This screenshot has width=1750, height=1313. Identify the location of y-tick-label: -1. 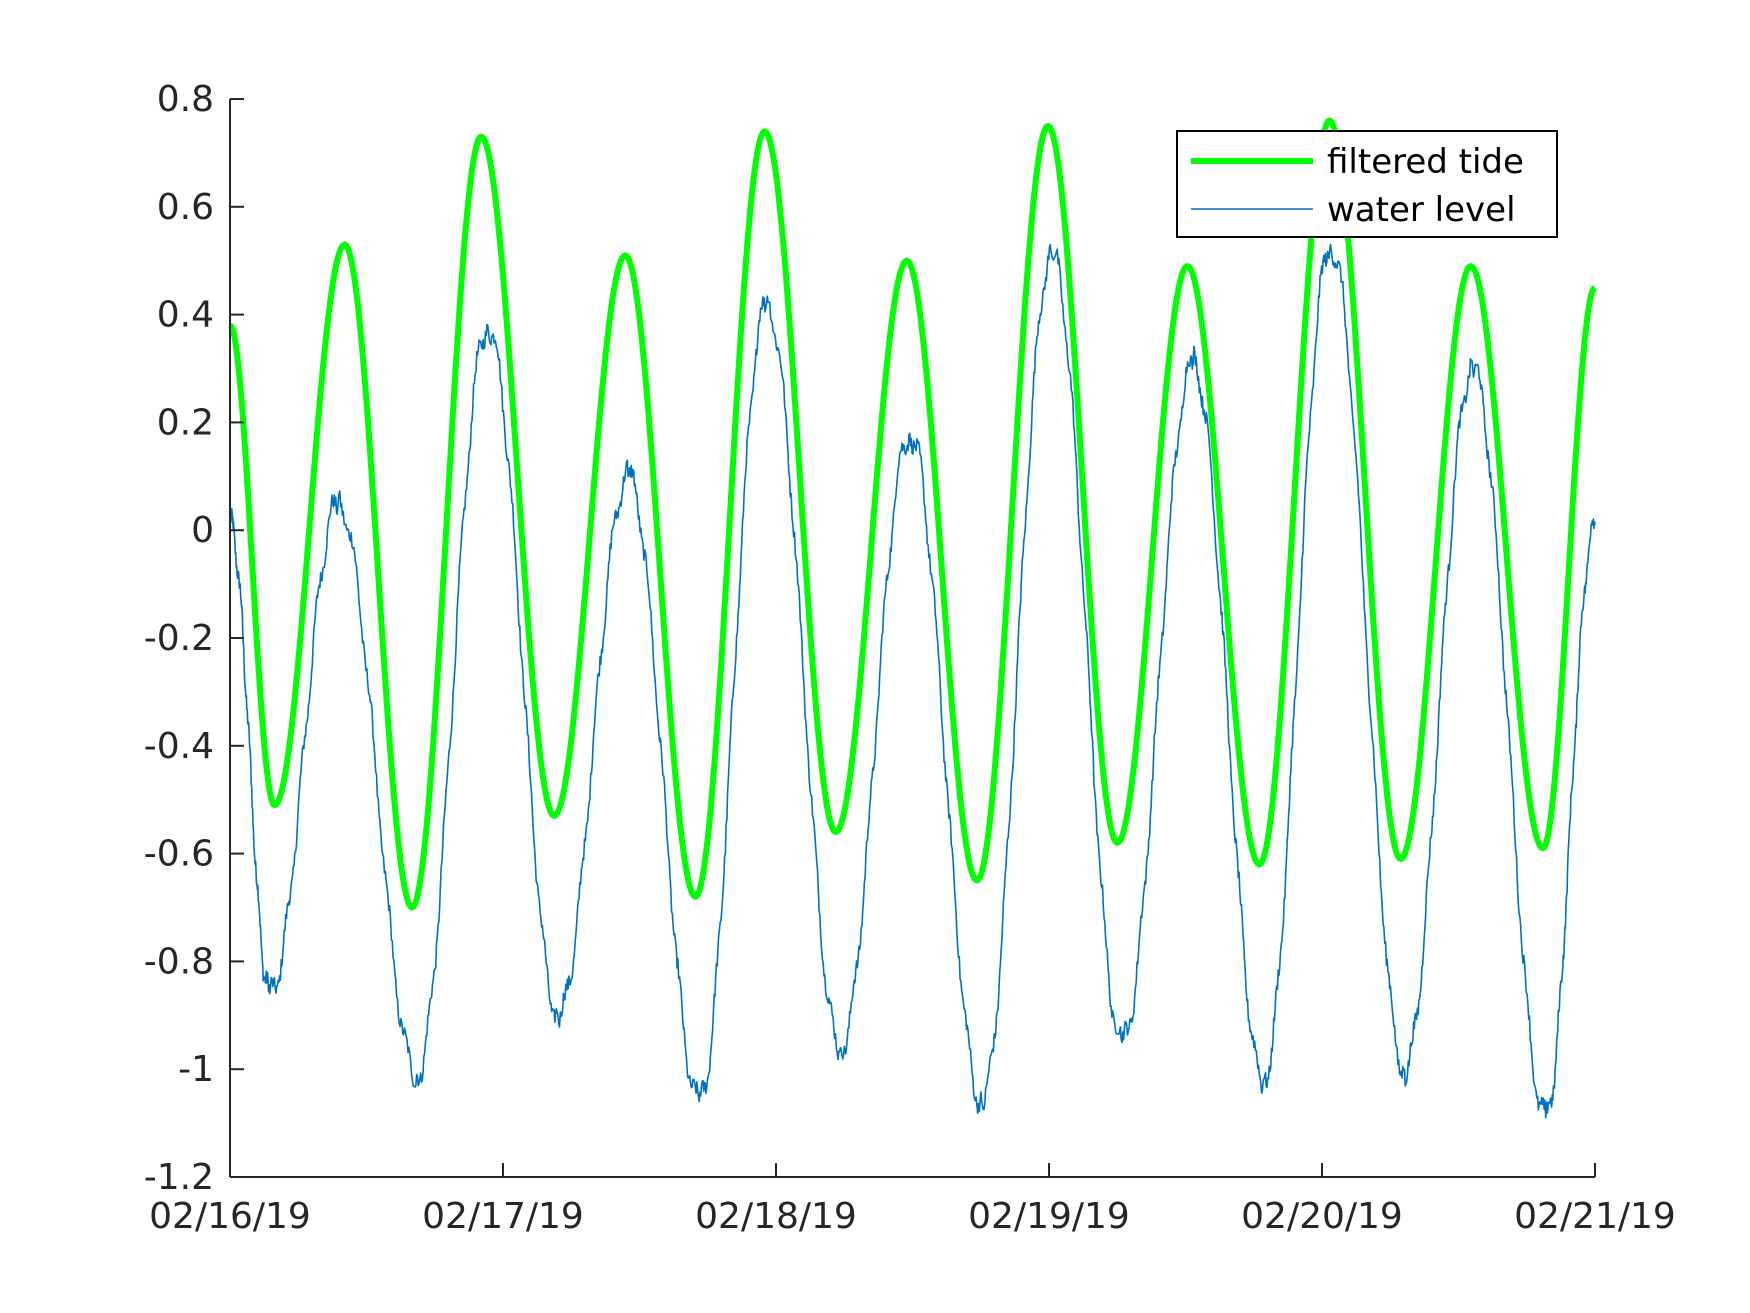
(196, 1069).